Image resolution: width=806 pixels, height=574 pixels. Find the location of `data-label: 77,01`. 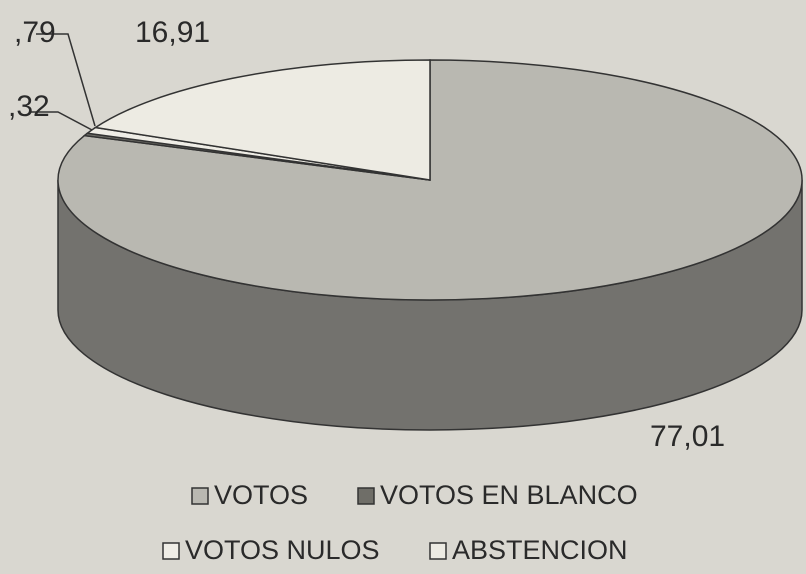

data-label: 77,01 is located at coordinates (687, 436).